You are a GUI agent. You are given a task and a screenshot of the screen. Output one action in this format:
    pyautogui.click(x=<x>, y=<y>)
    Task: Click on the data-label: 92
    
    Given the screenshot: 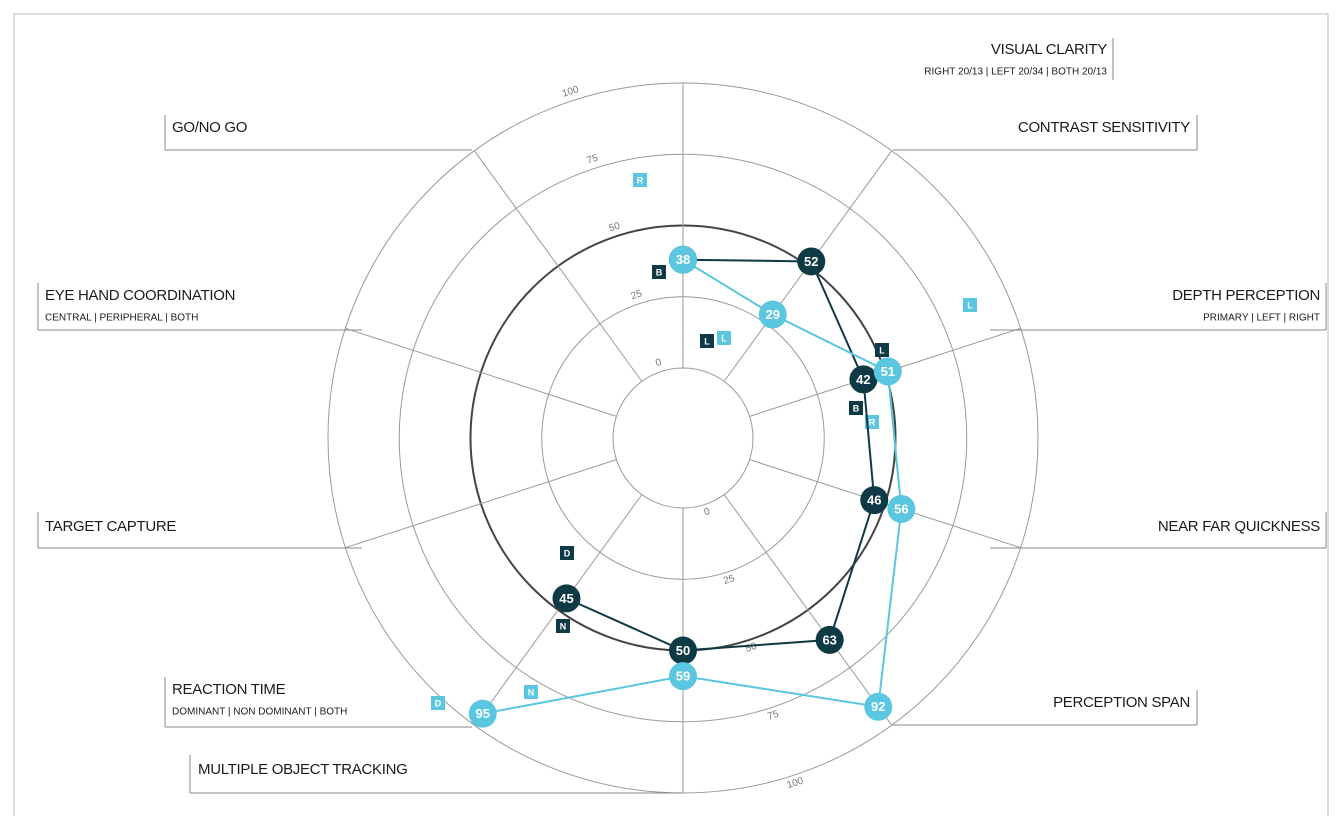 What is the action you would take?
    pyautogui.click(x=878, y=706)
    